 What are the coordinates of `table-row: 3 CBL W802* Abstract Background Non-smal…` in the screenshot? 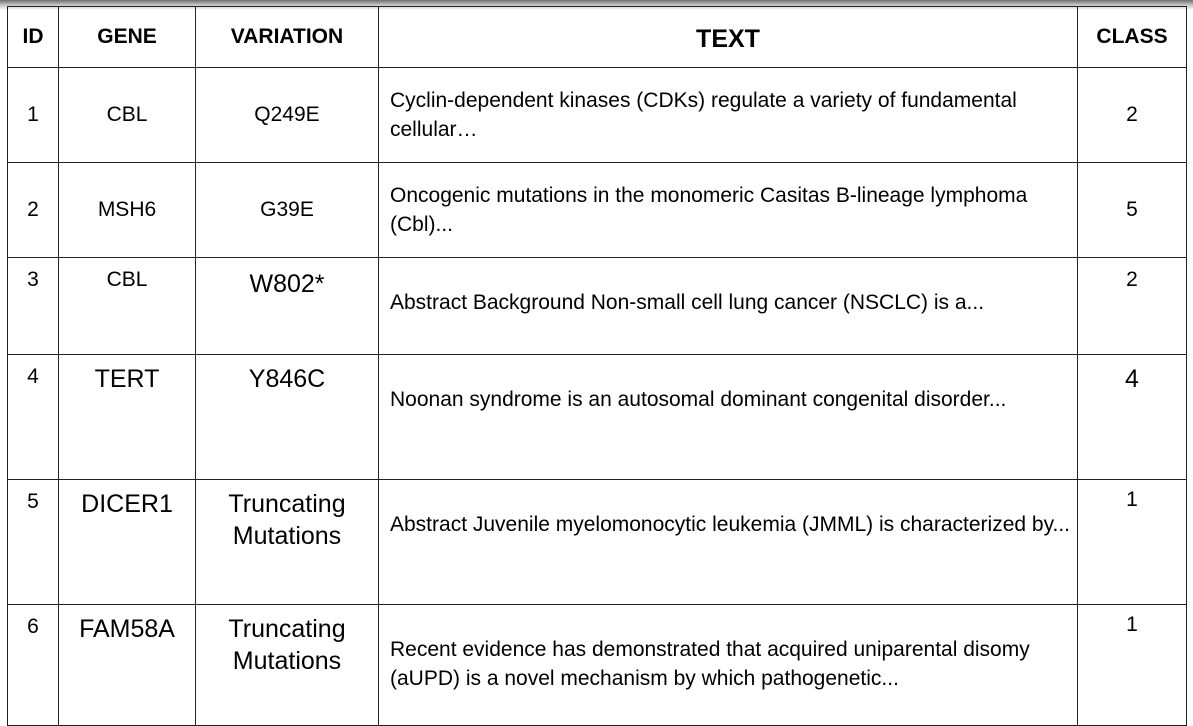 It's located at (597, 306).